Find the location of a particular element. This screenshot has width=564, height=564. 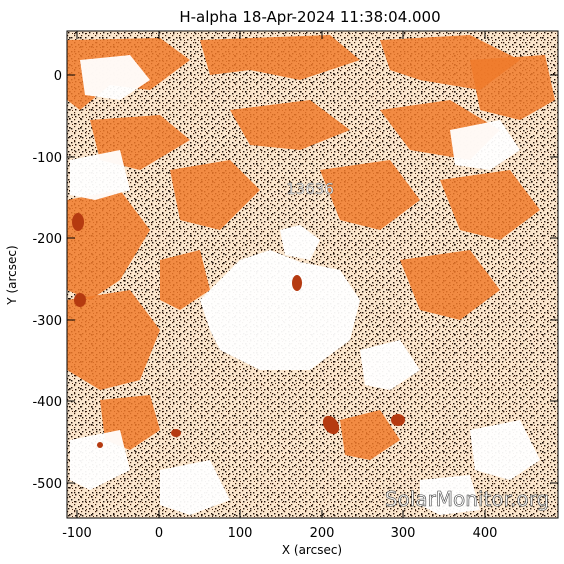

y-tick-label: -400 is located at coordinates (47, 402).